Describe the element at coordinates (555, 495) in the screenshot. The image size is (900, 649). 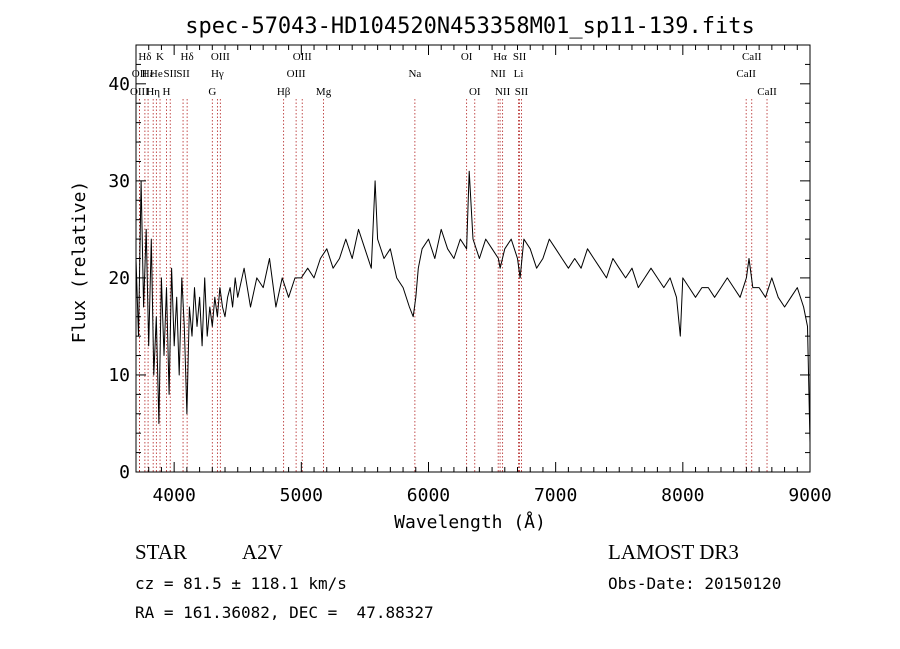
I see `x-tick-label-3: 7000` at that location.